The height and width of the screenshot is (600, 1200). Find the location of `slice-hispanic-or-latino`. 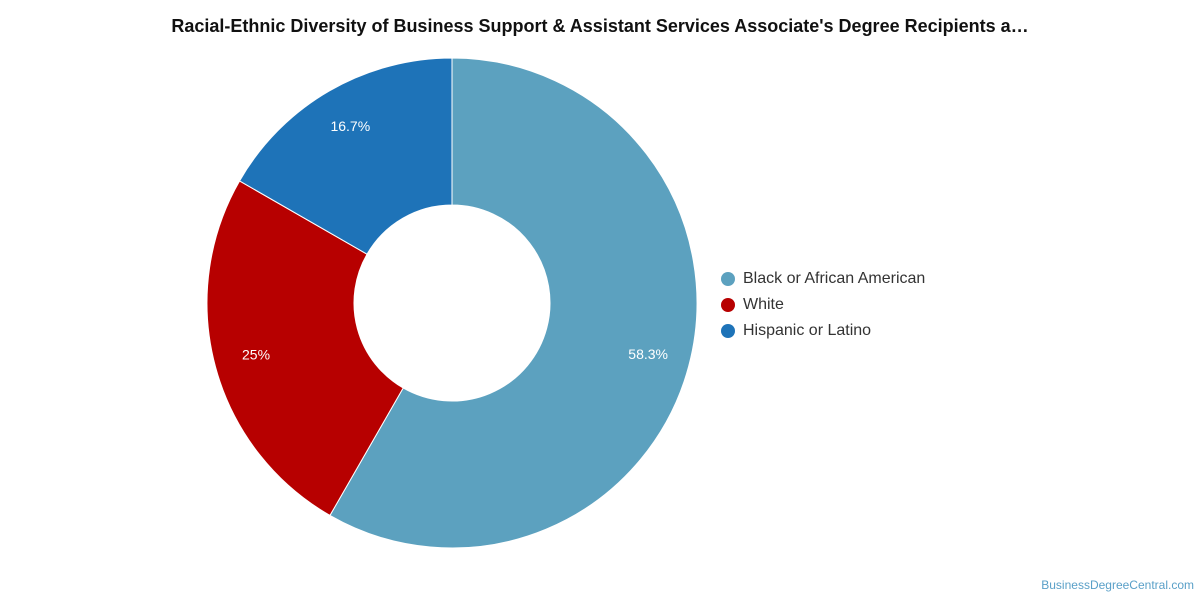

slice-hispanic-or-latino is located at coordinates (345, 156).